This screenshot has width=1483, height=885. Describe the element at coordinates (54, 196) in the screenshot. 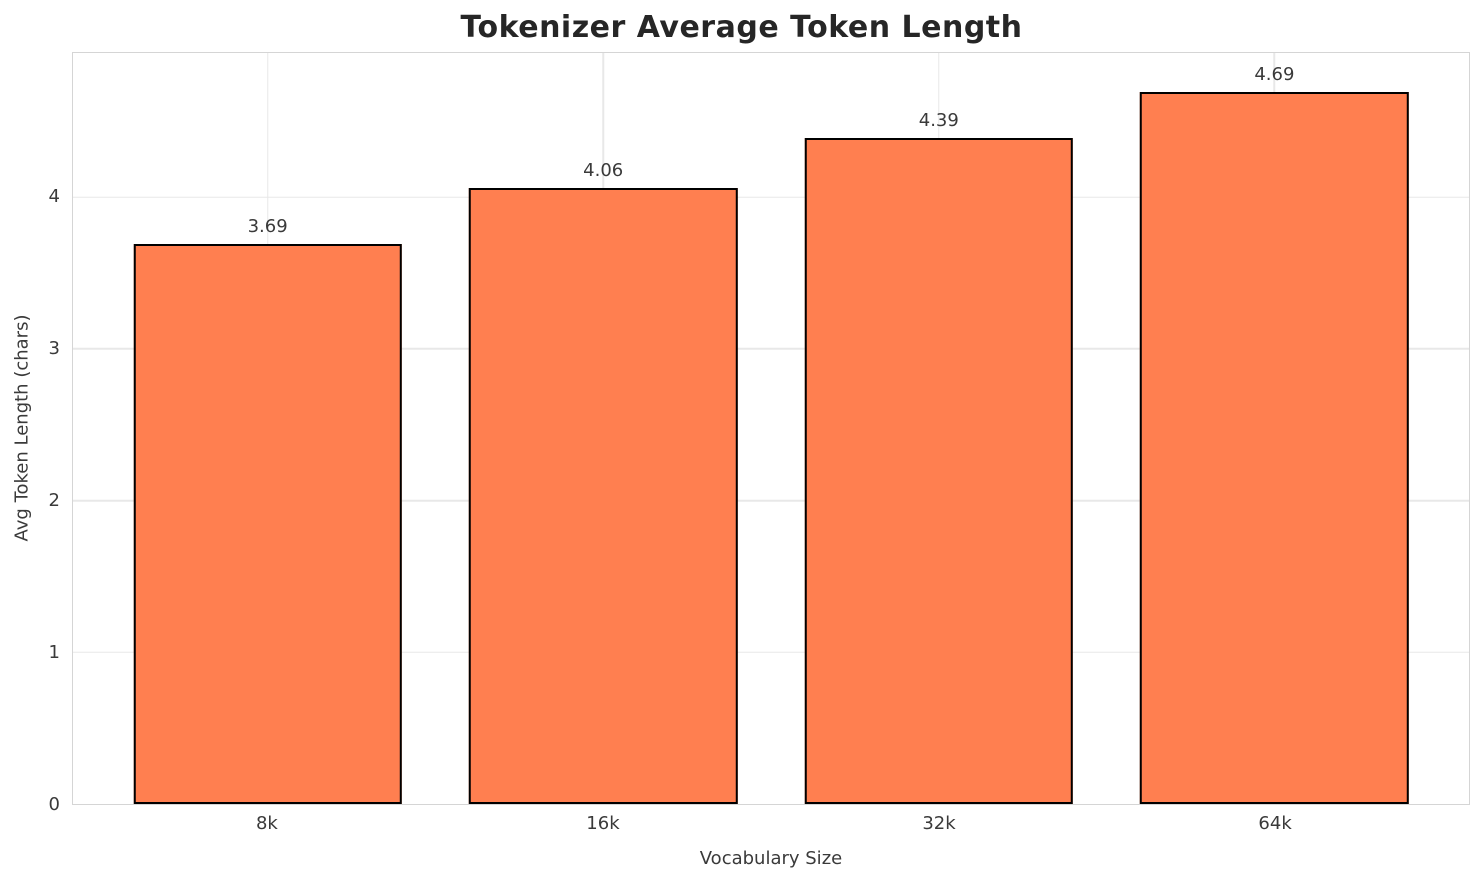

I see `y-tick-label: 4` at that location.